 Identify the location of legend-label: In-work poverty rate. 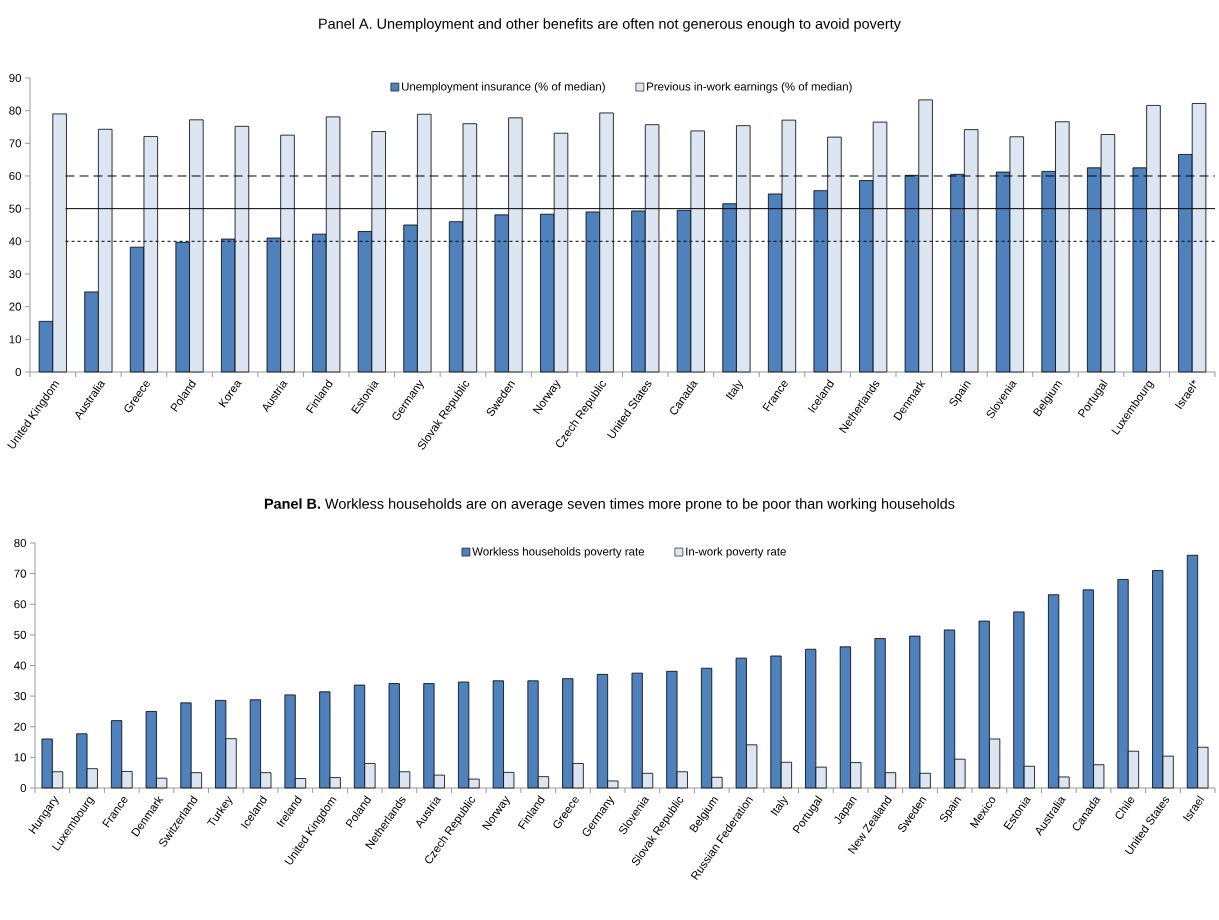
(736, 552).